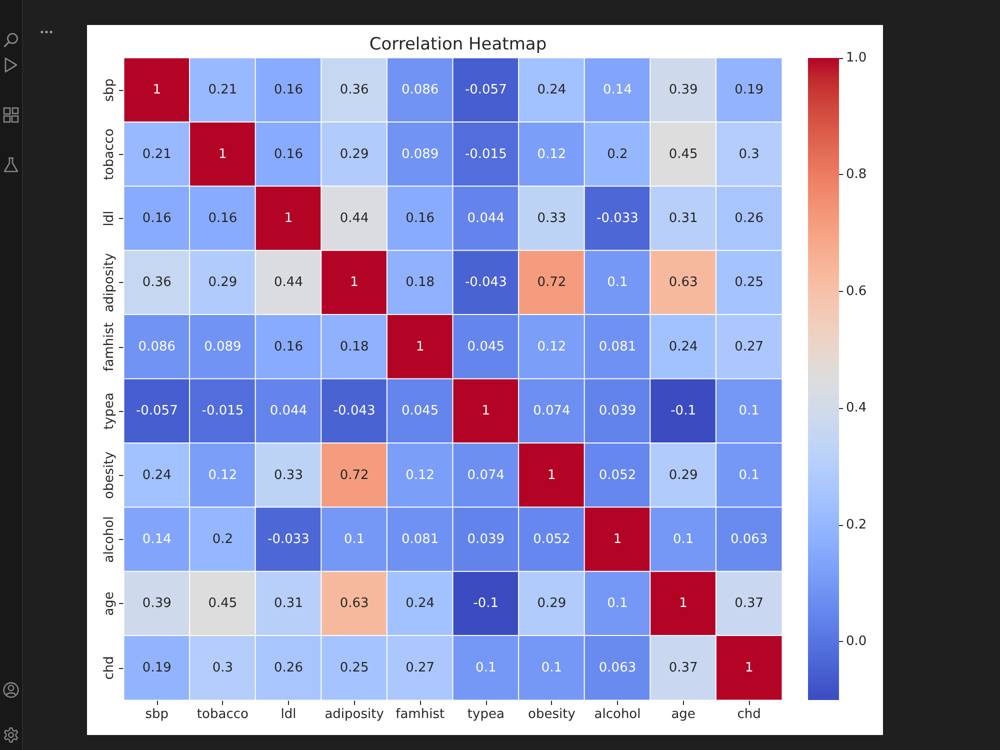 The width and height of the screenshot is (1000, 750). Describe the element at coordinates (289, 411) in the screenshot. I see `data-label: 0.044` at that location.